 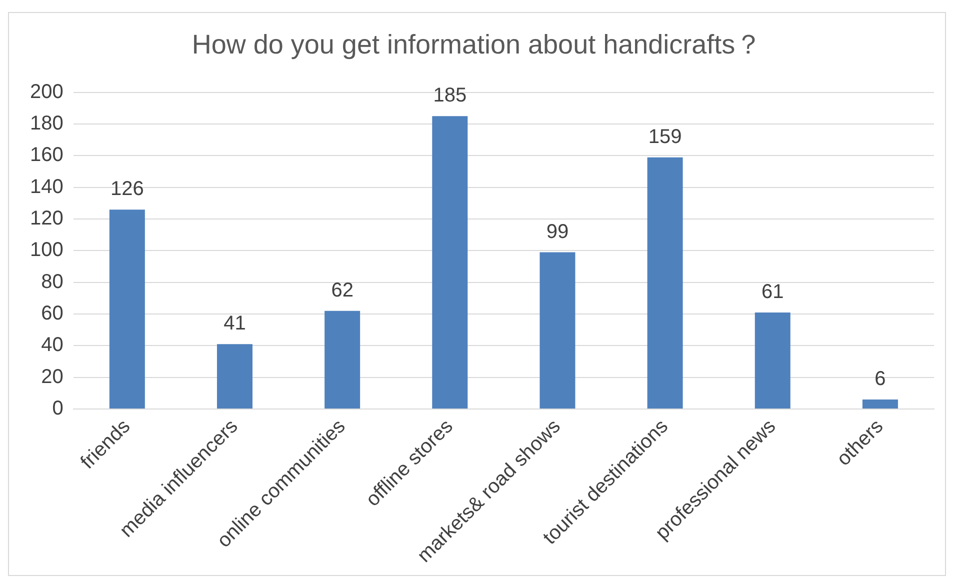 I want to click on y-tick-label: 80, so click(x=52, y=281).